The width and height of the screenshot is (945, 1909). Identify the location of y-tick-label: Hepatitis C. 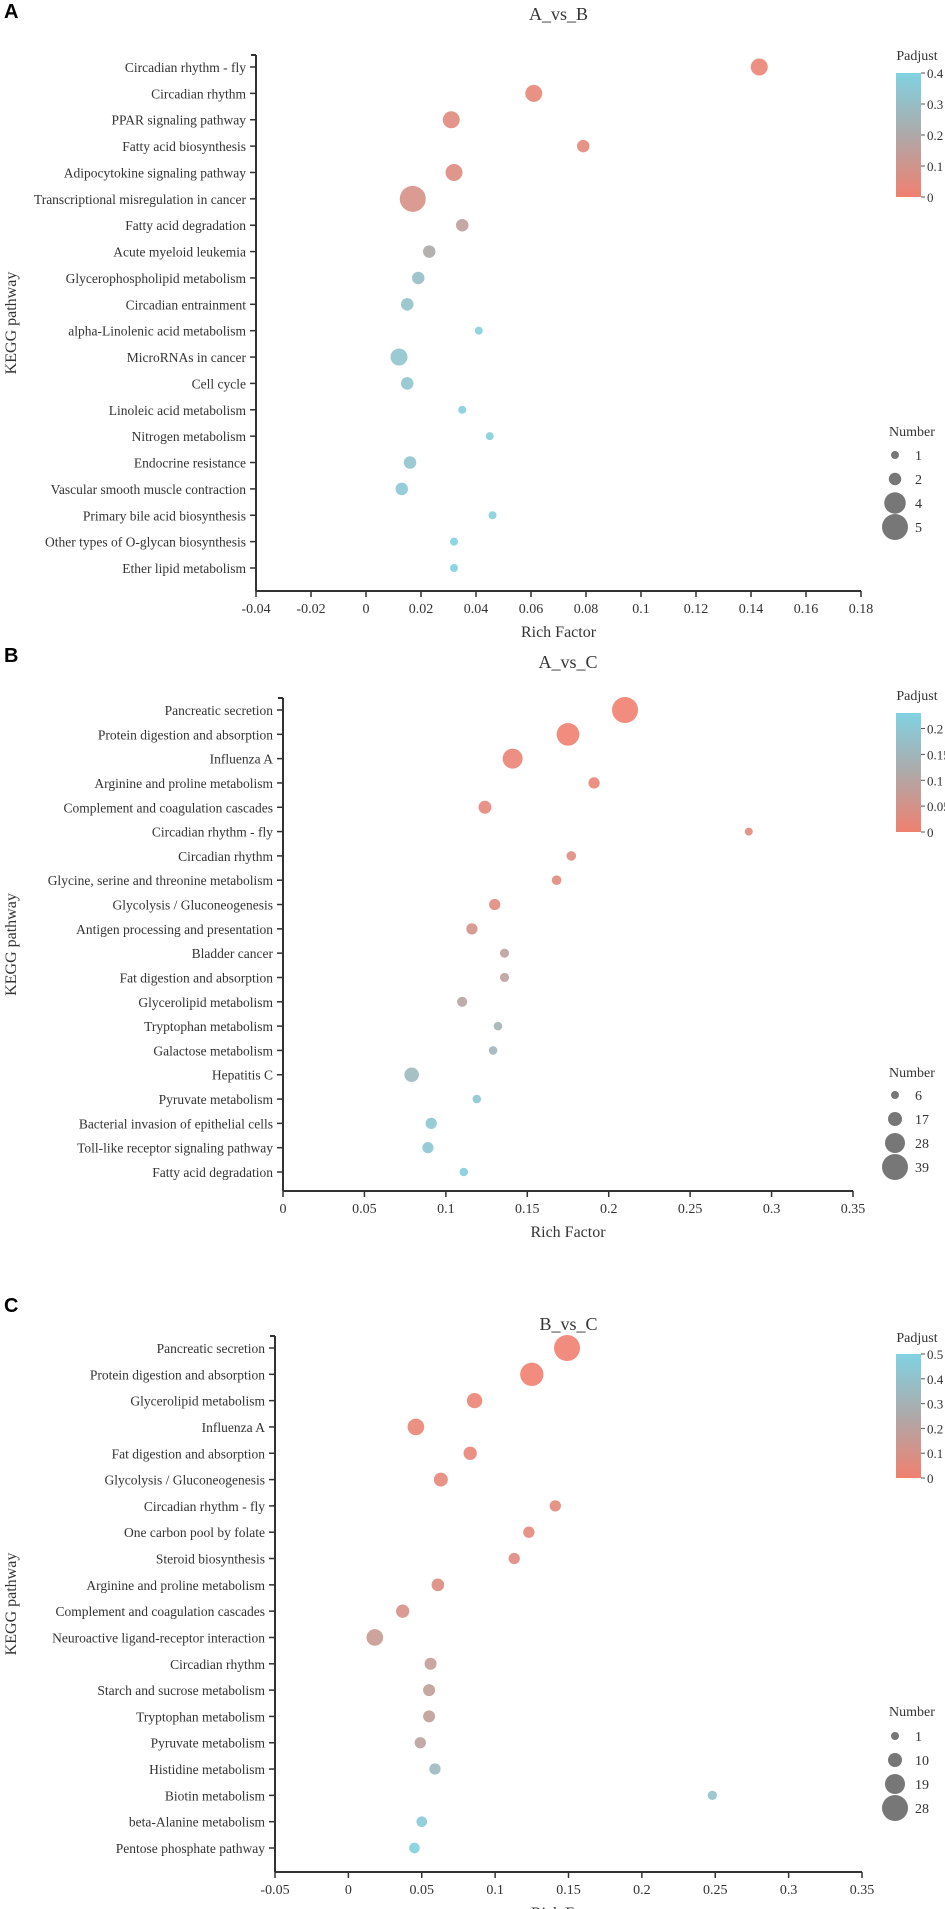
(242, 1075).